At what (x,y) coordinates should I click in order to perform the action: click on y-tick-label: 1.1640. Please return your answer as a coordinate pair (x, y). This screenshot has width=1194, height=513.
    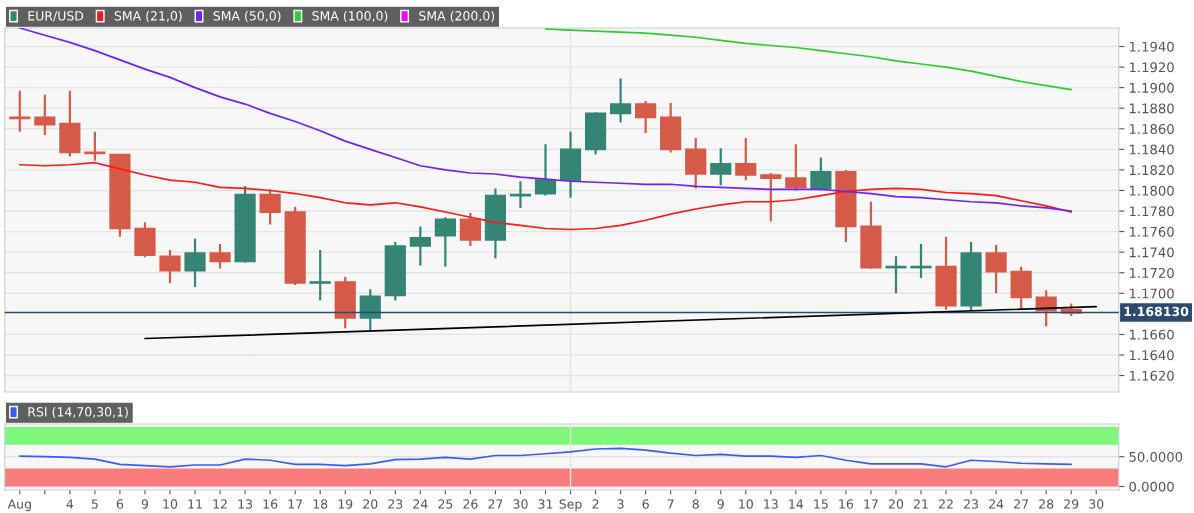
    Looking at the image, I should click on (1151, 355).